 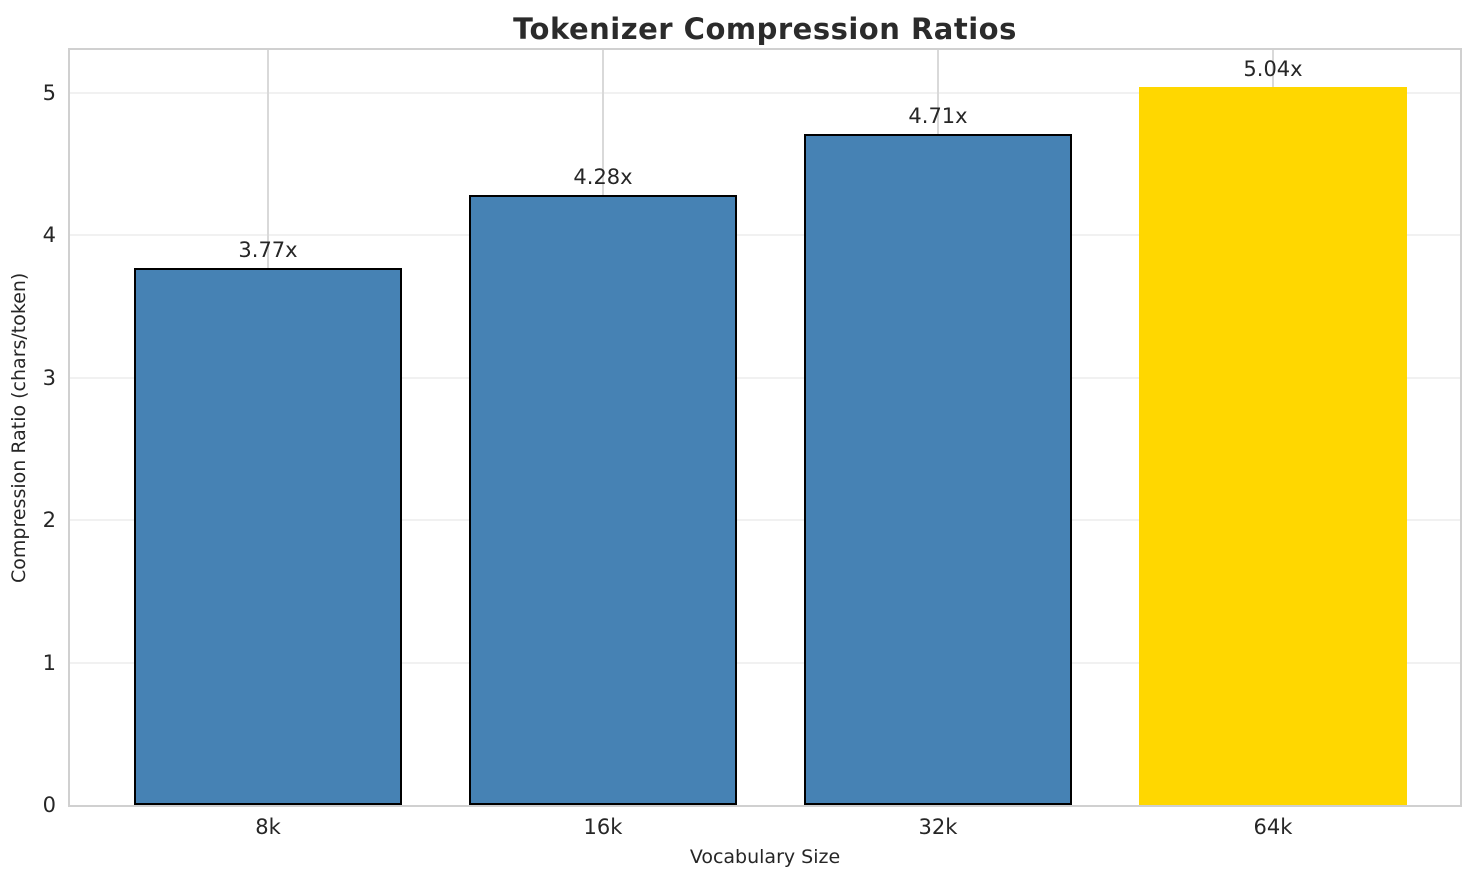 I want to click on y-tick-5: 5, so click(x=49, y=92).